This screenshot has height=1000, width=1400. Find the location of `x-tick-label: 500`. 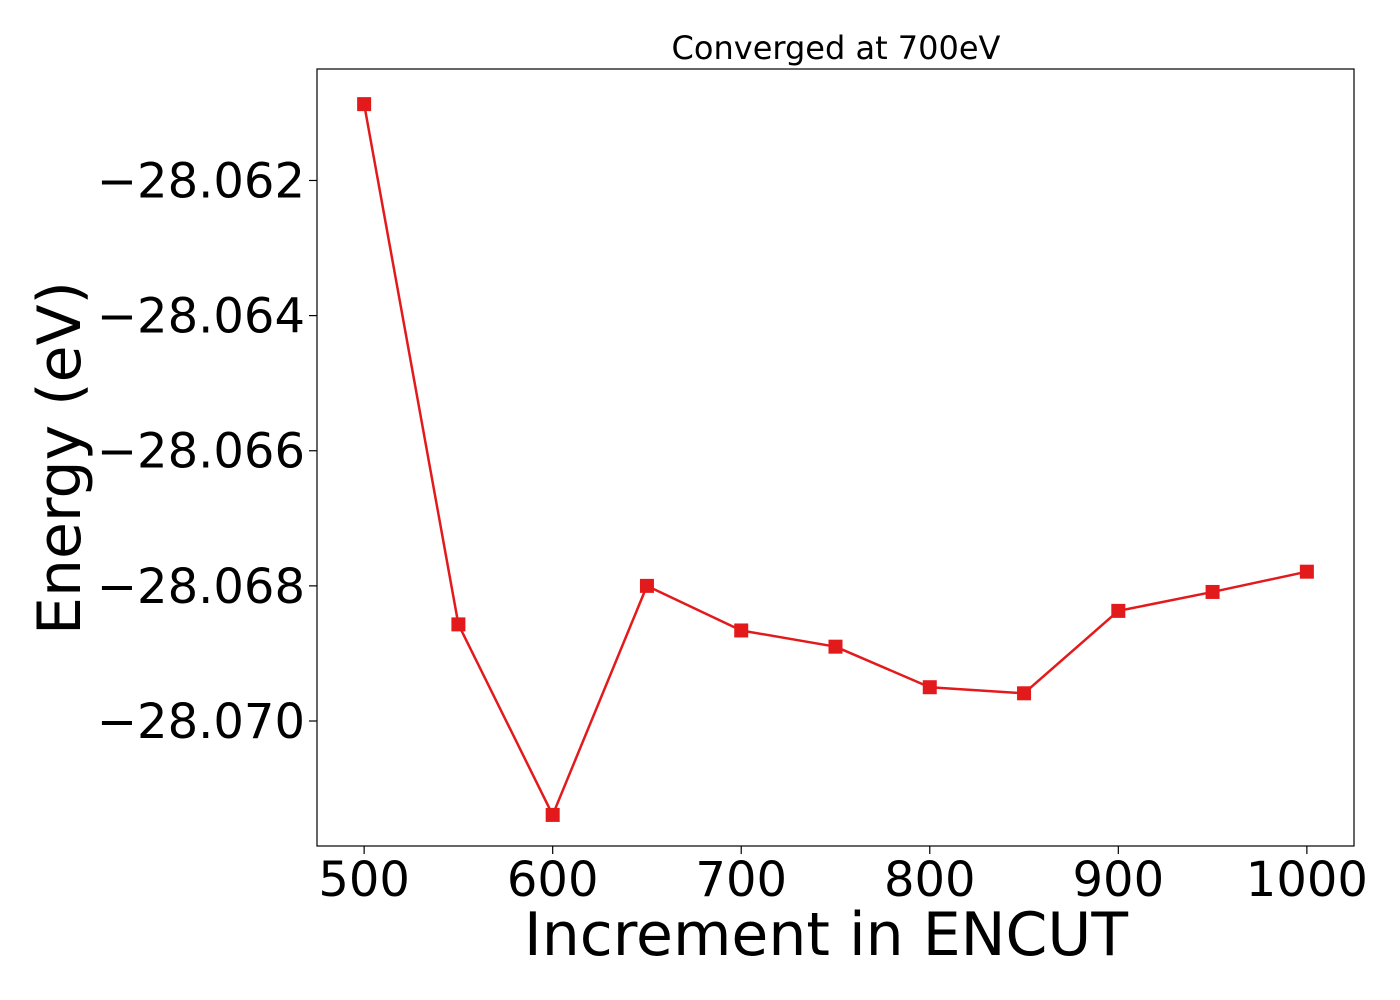

x-tick-label: 500 is located at coordinates (364, 880).